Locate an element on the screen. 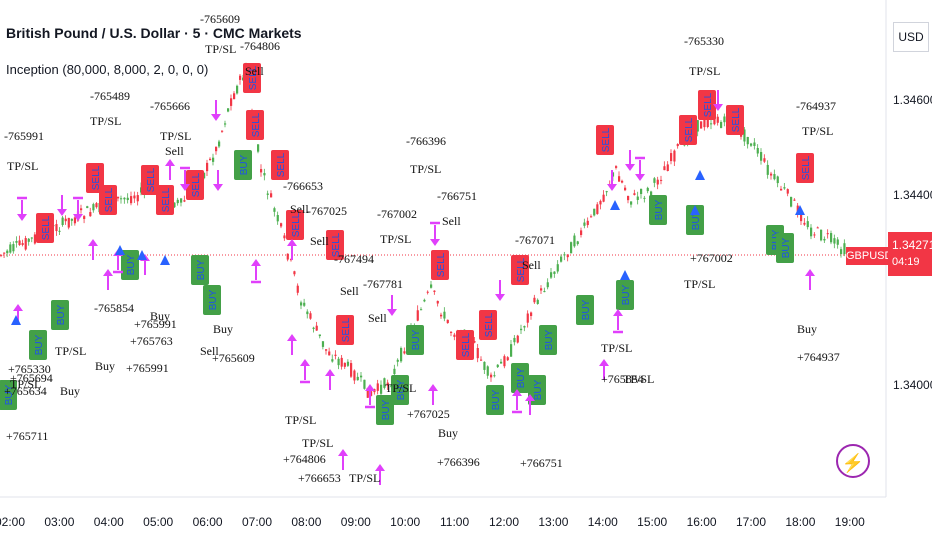  indicator-label: Inception (80,000, 8,000, 2, 0, 0, 0) is located at coordinates (107, 69).